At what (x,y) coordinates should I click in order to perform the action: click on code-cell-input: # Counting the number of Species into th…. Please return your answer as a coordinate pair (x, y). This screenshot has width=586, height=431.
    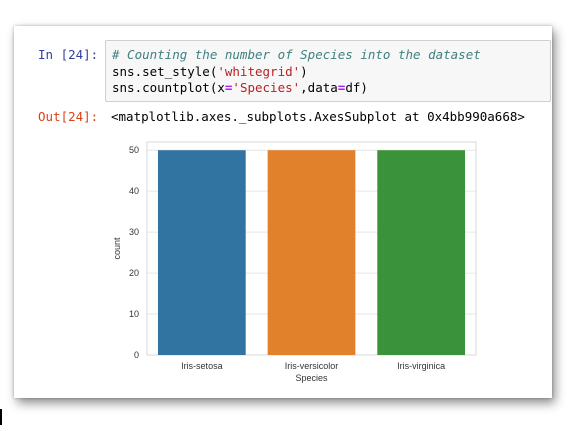
    Looking at the image, I should click on (328, 71).